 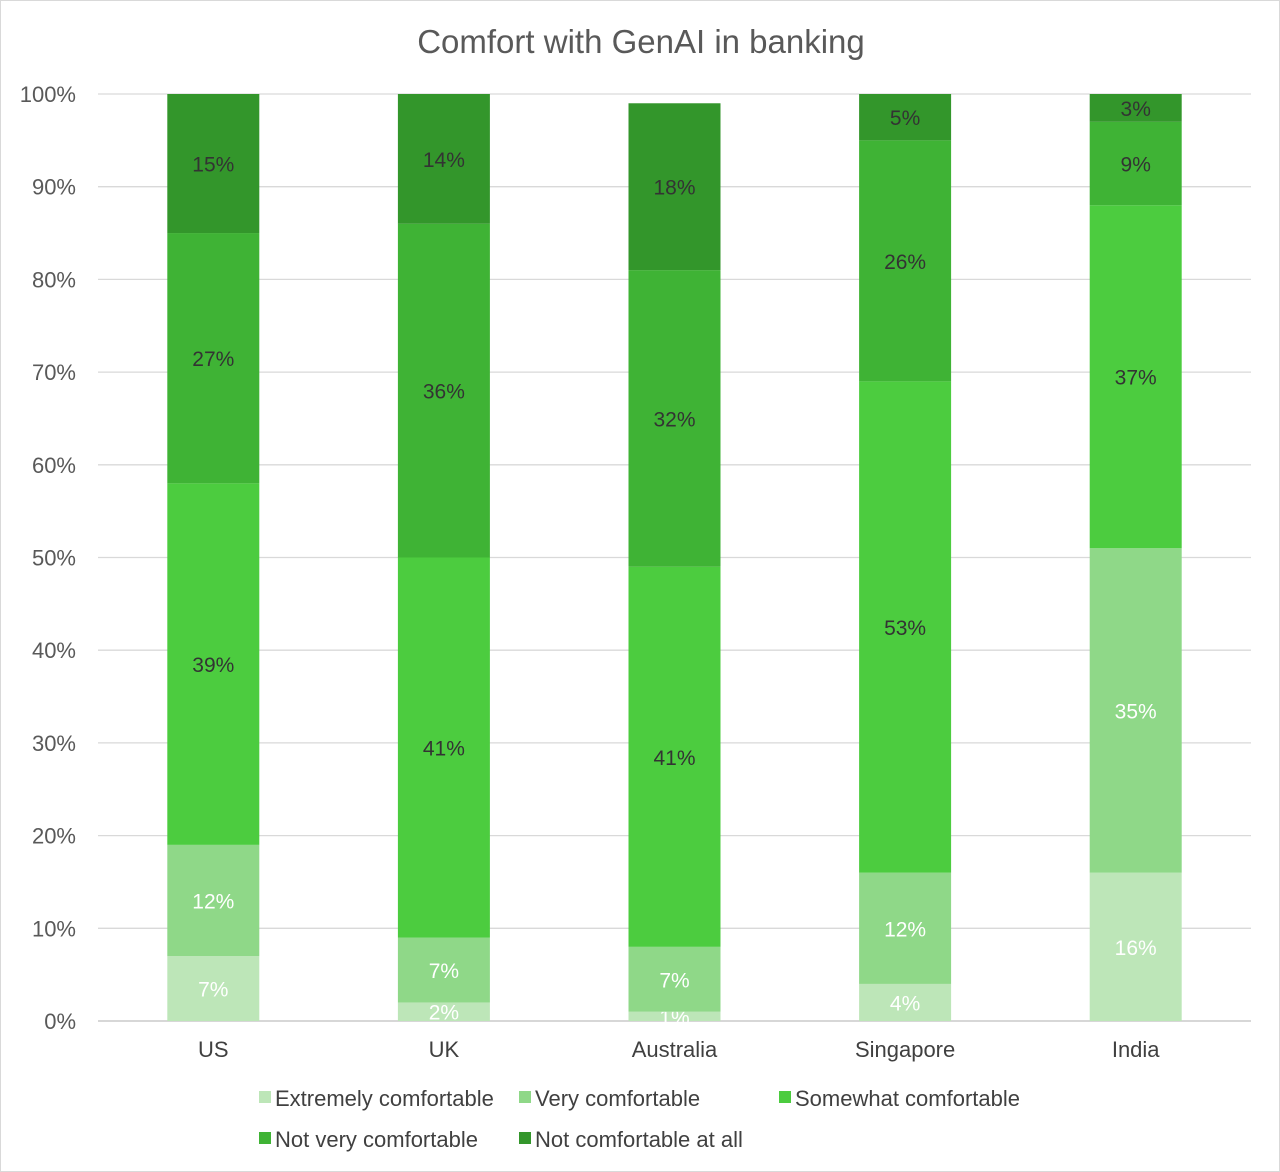 I want to click on x-axis: US UK Australia Singapore India, so click(x=679, y=1049).